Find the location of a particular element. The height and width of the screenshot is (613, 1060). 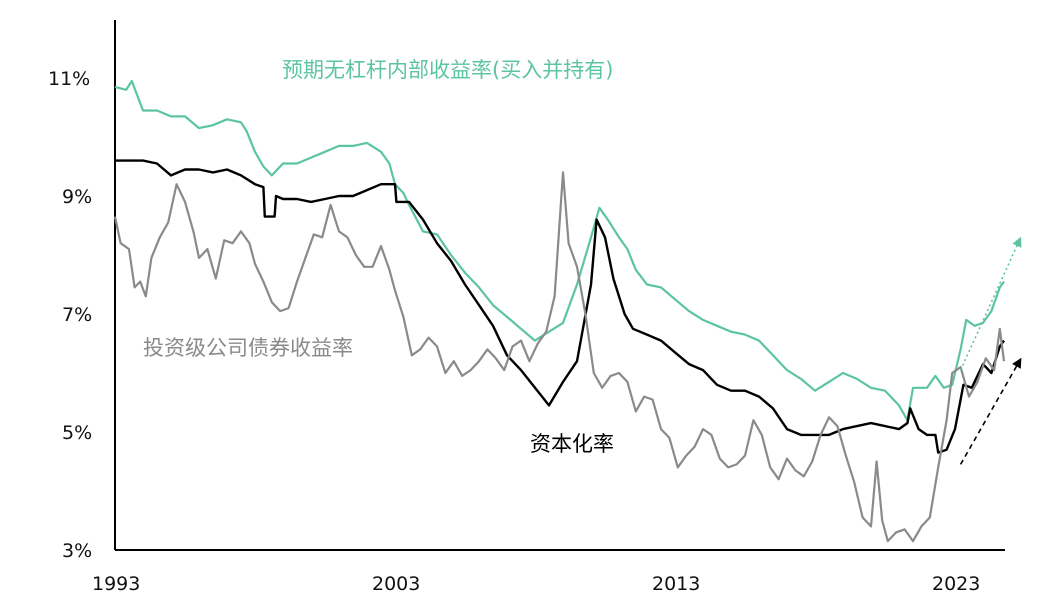

y-tick-label: 7% is located at coordinates (77, 315).